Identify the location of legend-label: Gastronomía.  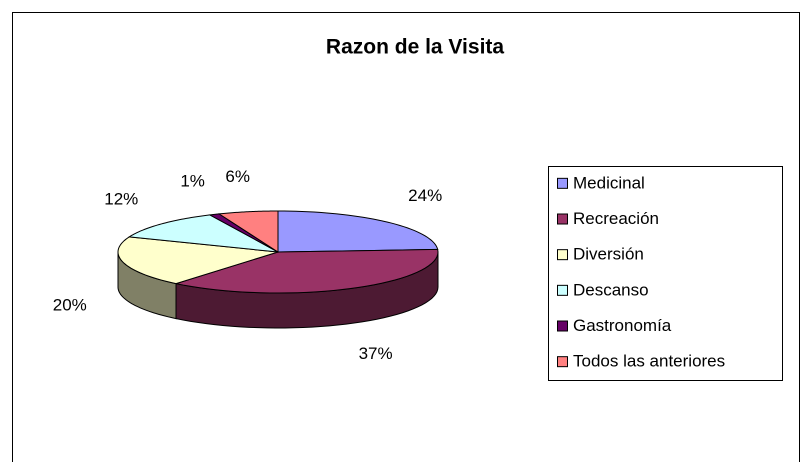
(622, 325).